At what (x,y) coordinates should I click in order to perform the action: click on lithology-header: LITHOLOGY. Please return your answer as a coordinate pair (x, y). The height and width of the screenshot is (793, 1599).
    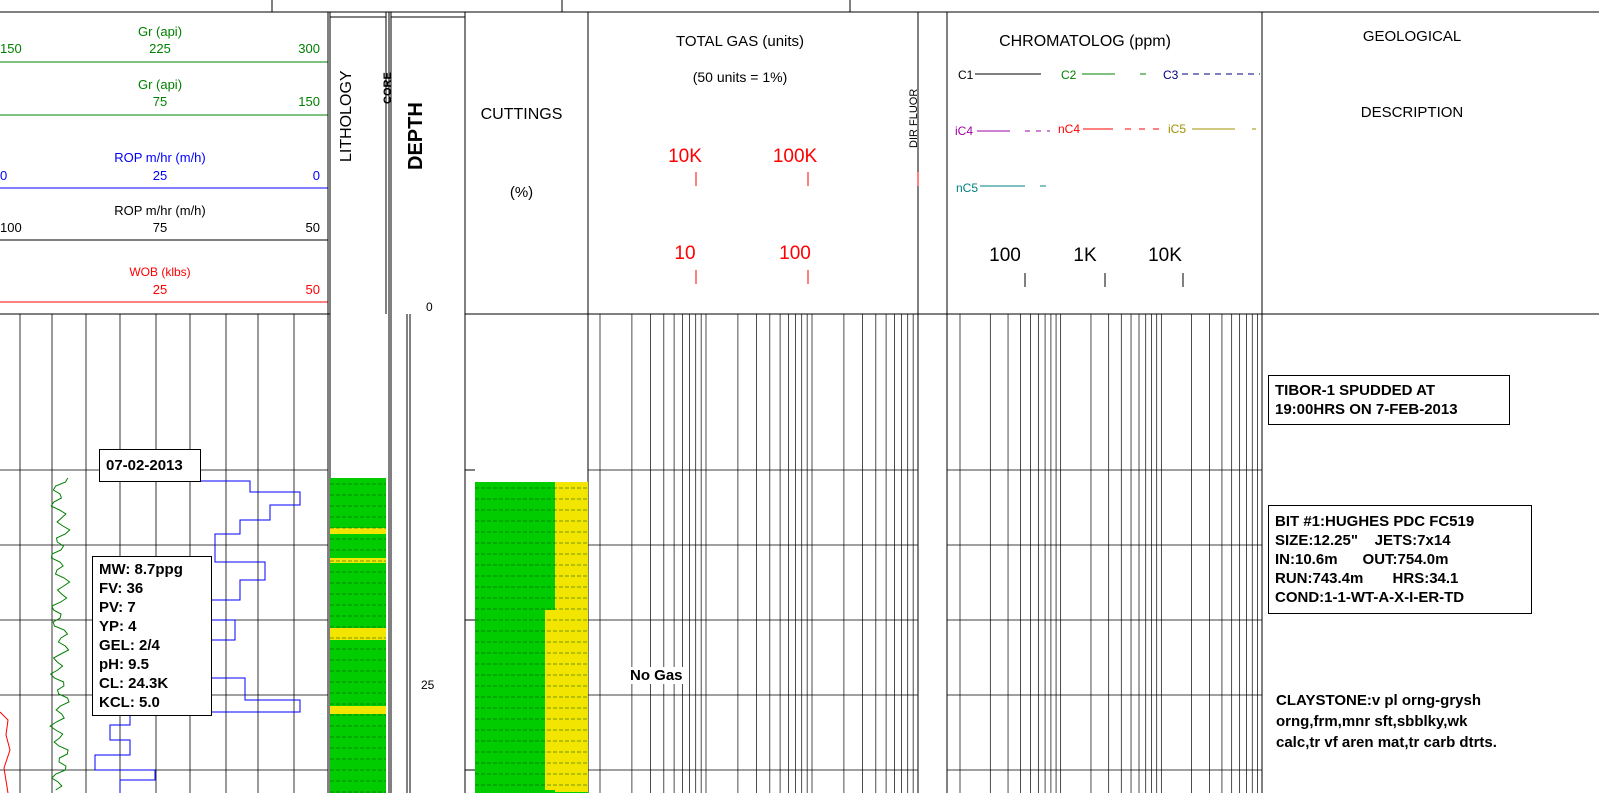
    Looking at the image, I should click on (346, 116).